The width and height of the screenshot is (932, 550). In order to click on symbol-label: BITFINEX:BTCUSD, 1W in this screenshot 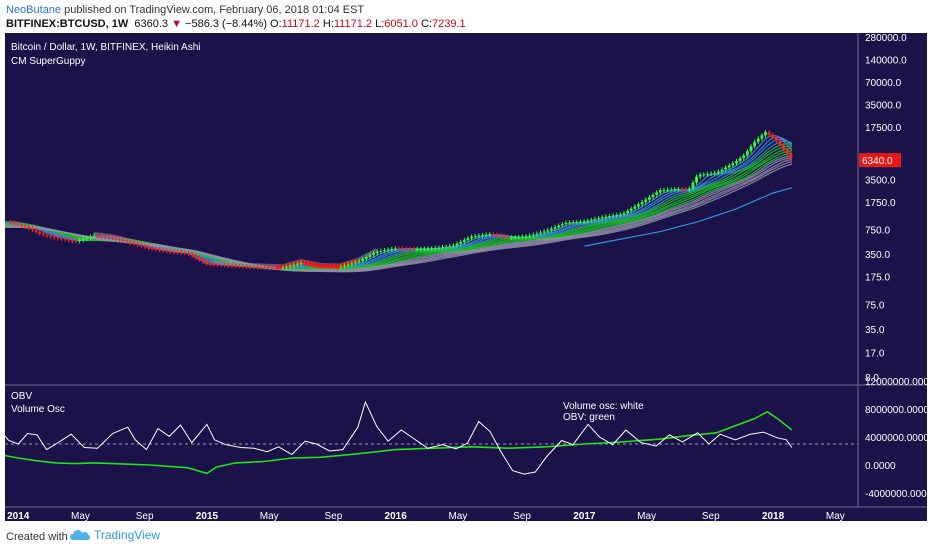, I will do `click(67, 24)`.